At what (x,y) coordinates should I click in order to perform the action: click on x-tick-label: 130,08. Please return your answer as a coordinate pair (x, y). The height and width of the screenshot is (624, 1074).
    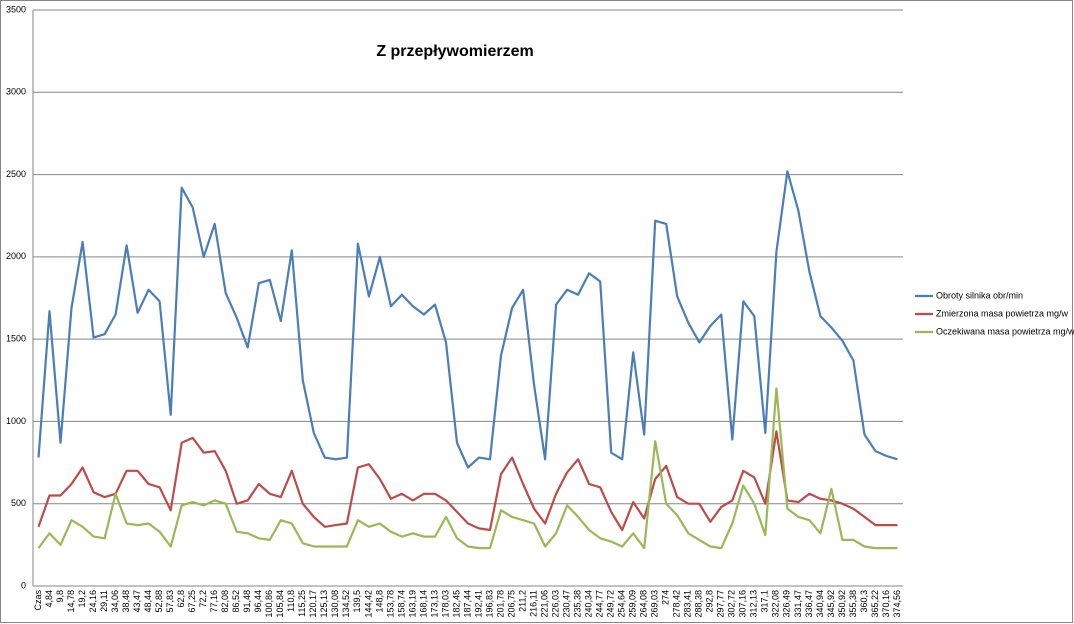
    Looking at the image, I should click on (335, 604).